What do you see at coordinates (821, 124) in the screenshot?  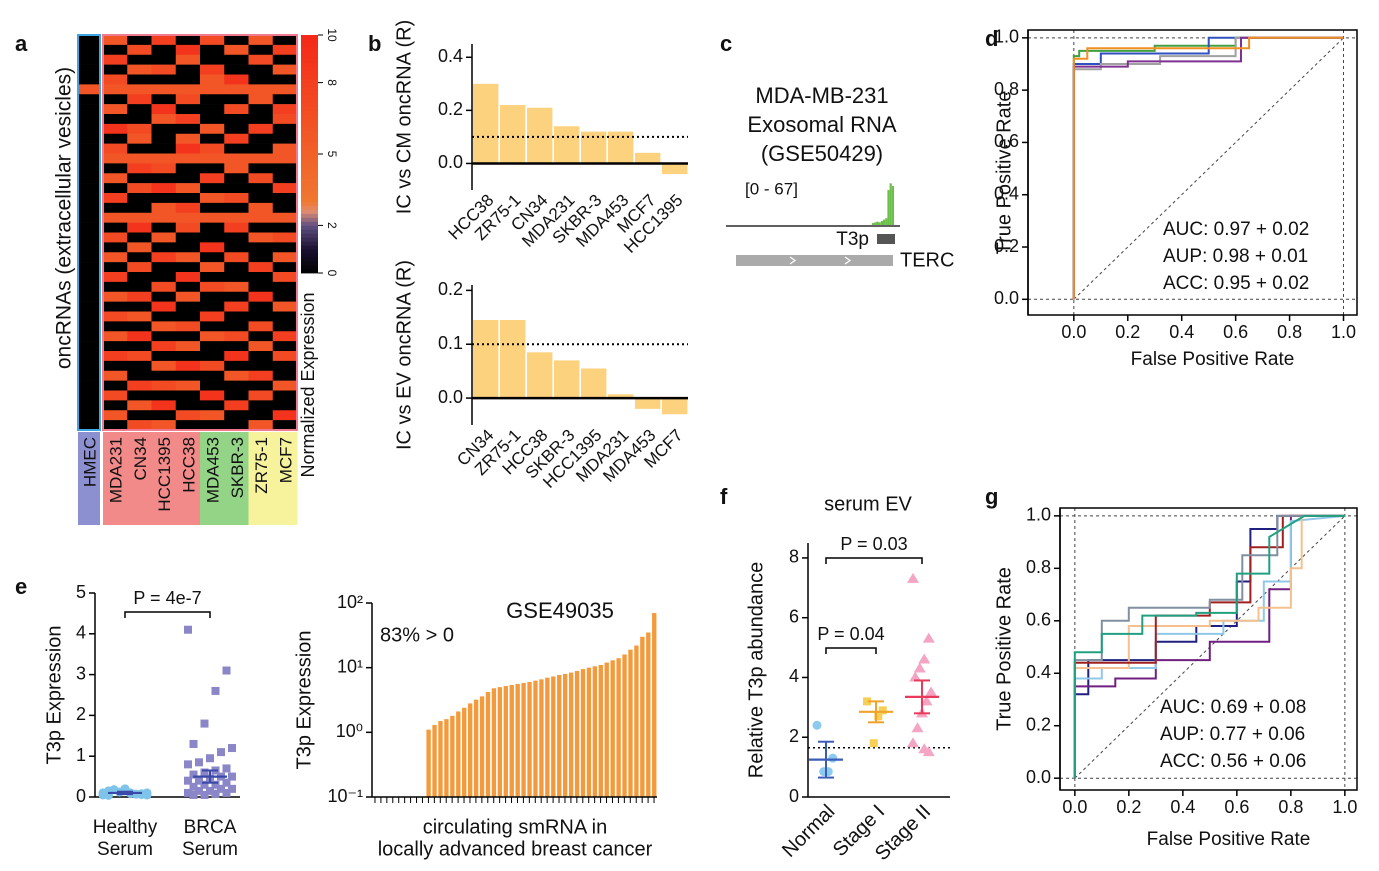 I see `title: Exosomal RNA` at bounding box center [821, 124].